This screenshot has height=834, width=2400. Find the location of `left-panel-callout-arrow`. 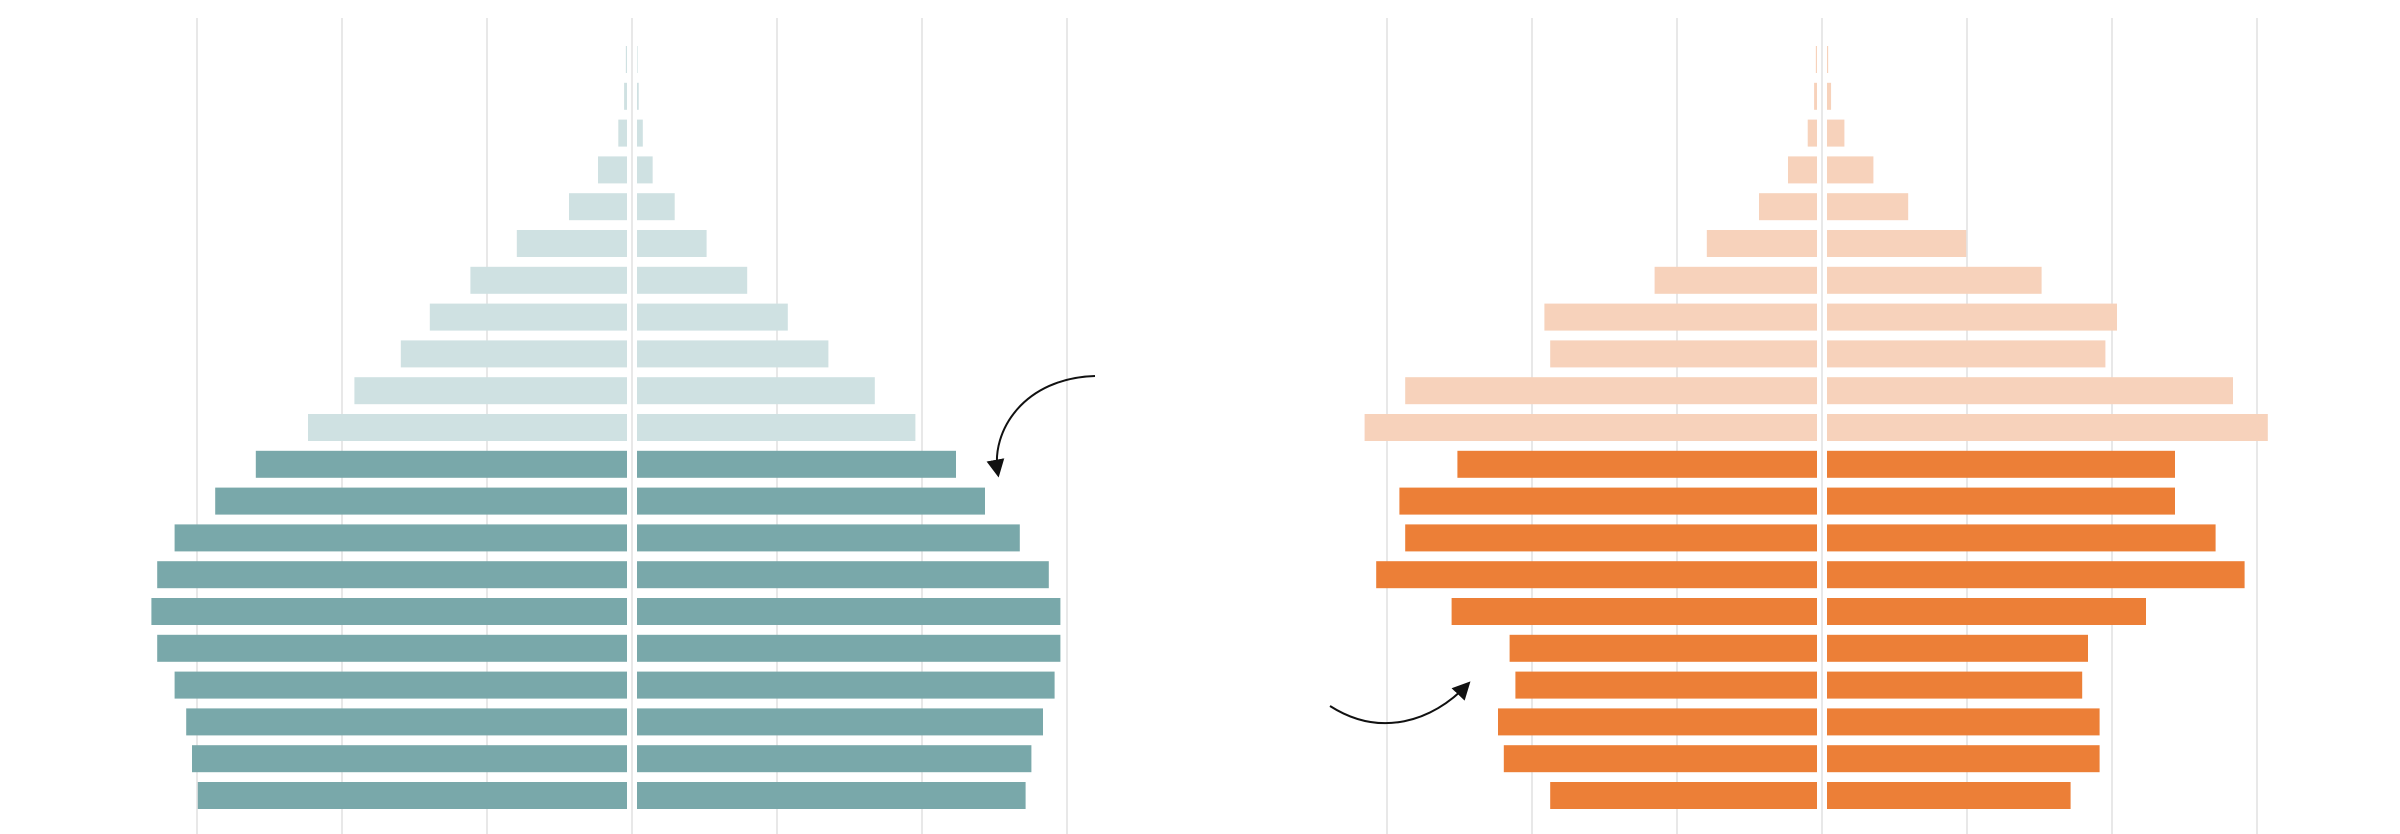

left-panel-callout-arrow is located at coordinates (1041, 426).